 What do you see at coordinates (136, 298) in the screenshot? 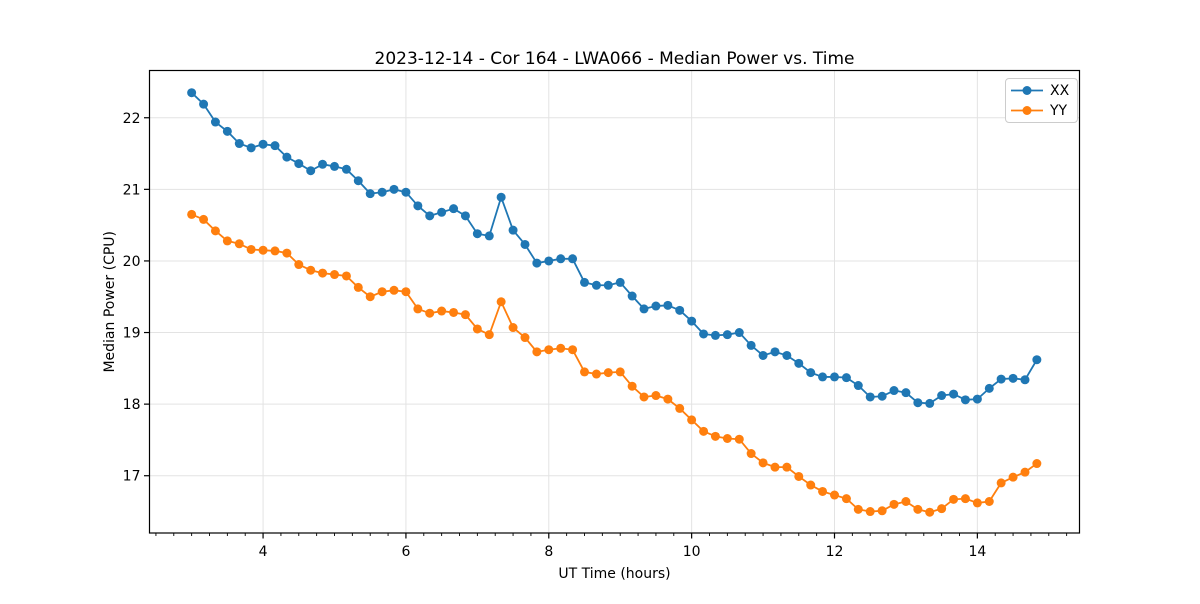
I see `y-axis-ticks: 17 18 19 20 21 22` at bounding box center [136, 298].